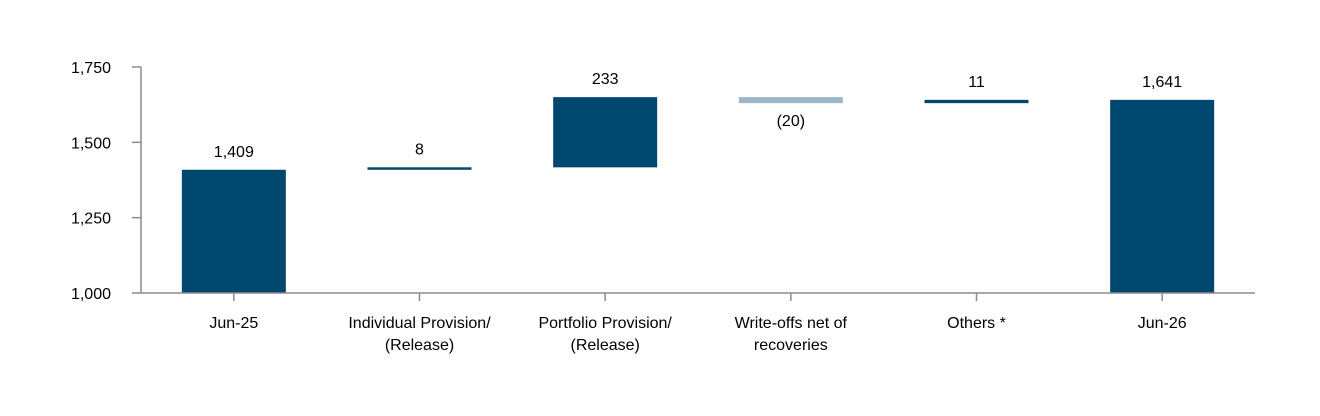 This screenshot has width=1320, height=416. I want to click on x-category-label-3: Write-offs net of recoveries, so click(791, 334).